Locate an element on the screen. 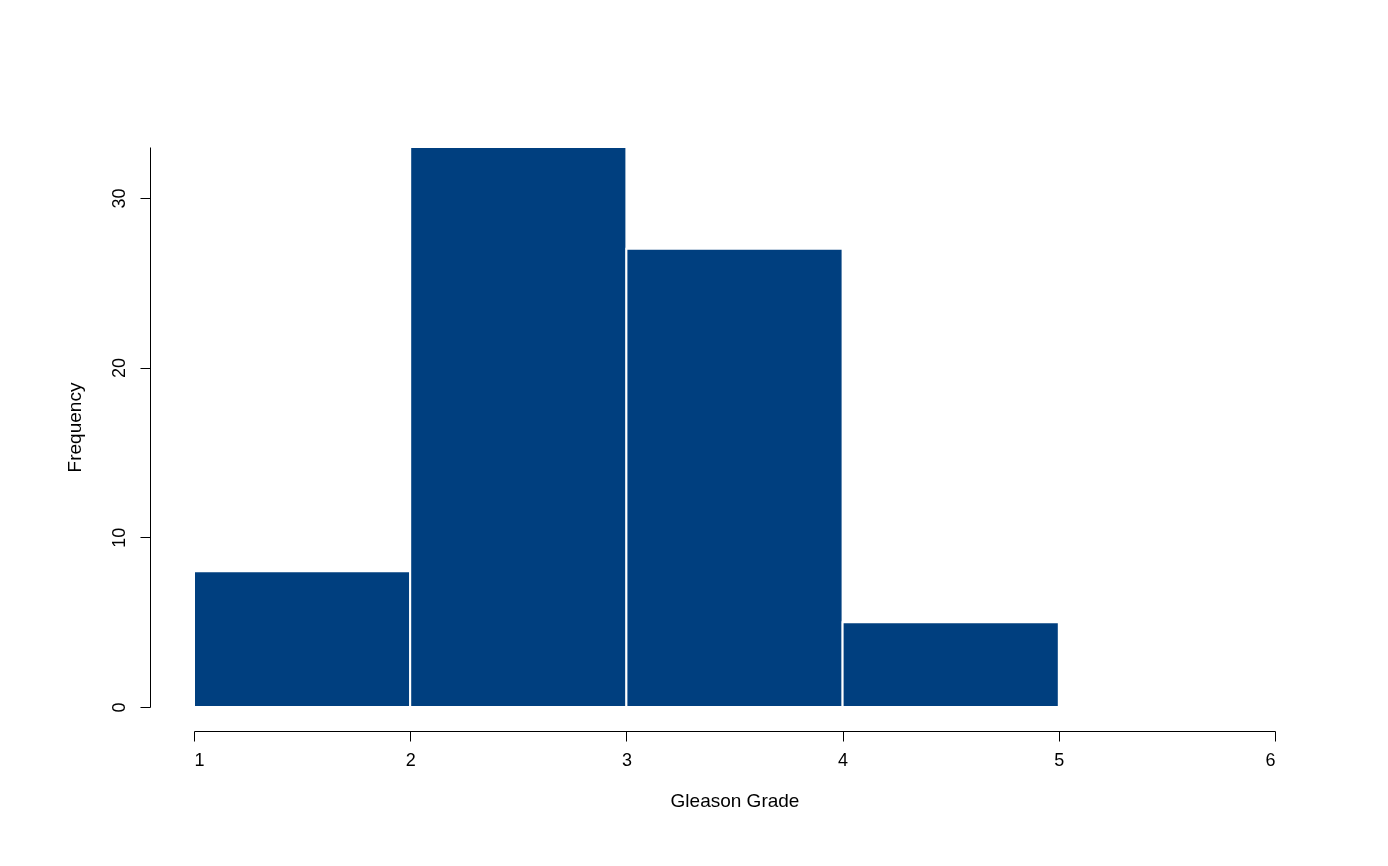 This screenshot has width=1388, height=866. x-tick-label: 3 is located at coordinates (626, 759).